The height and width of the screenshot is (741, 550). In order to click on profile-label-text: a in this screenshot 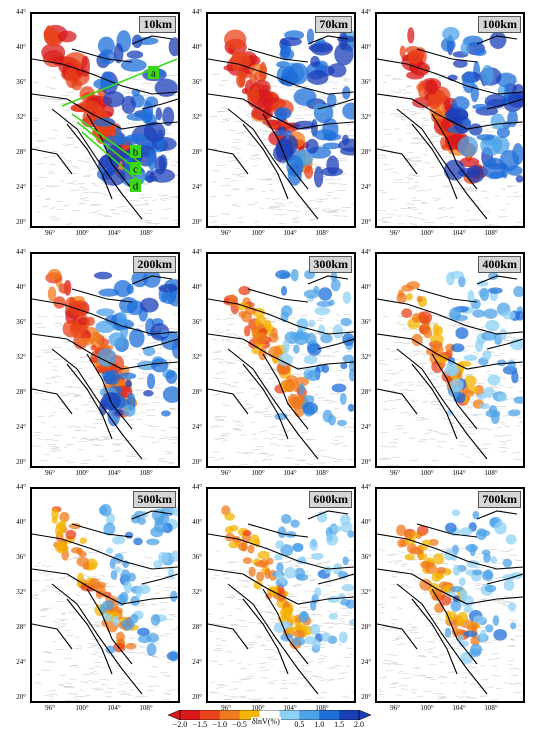, I will do `click(153, 74)`.